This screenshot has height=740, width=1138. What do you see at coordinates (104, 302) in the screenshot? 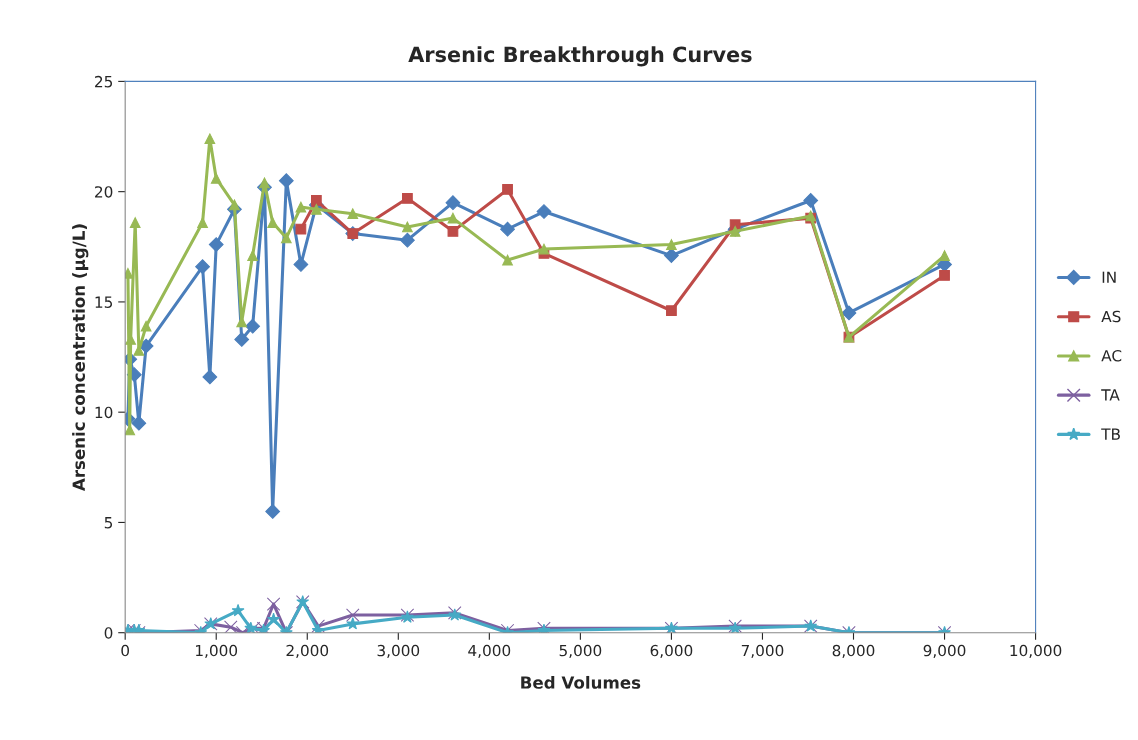
I see `y-tick-label: 15` at bounding box center [104, 302].